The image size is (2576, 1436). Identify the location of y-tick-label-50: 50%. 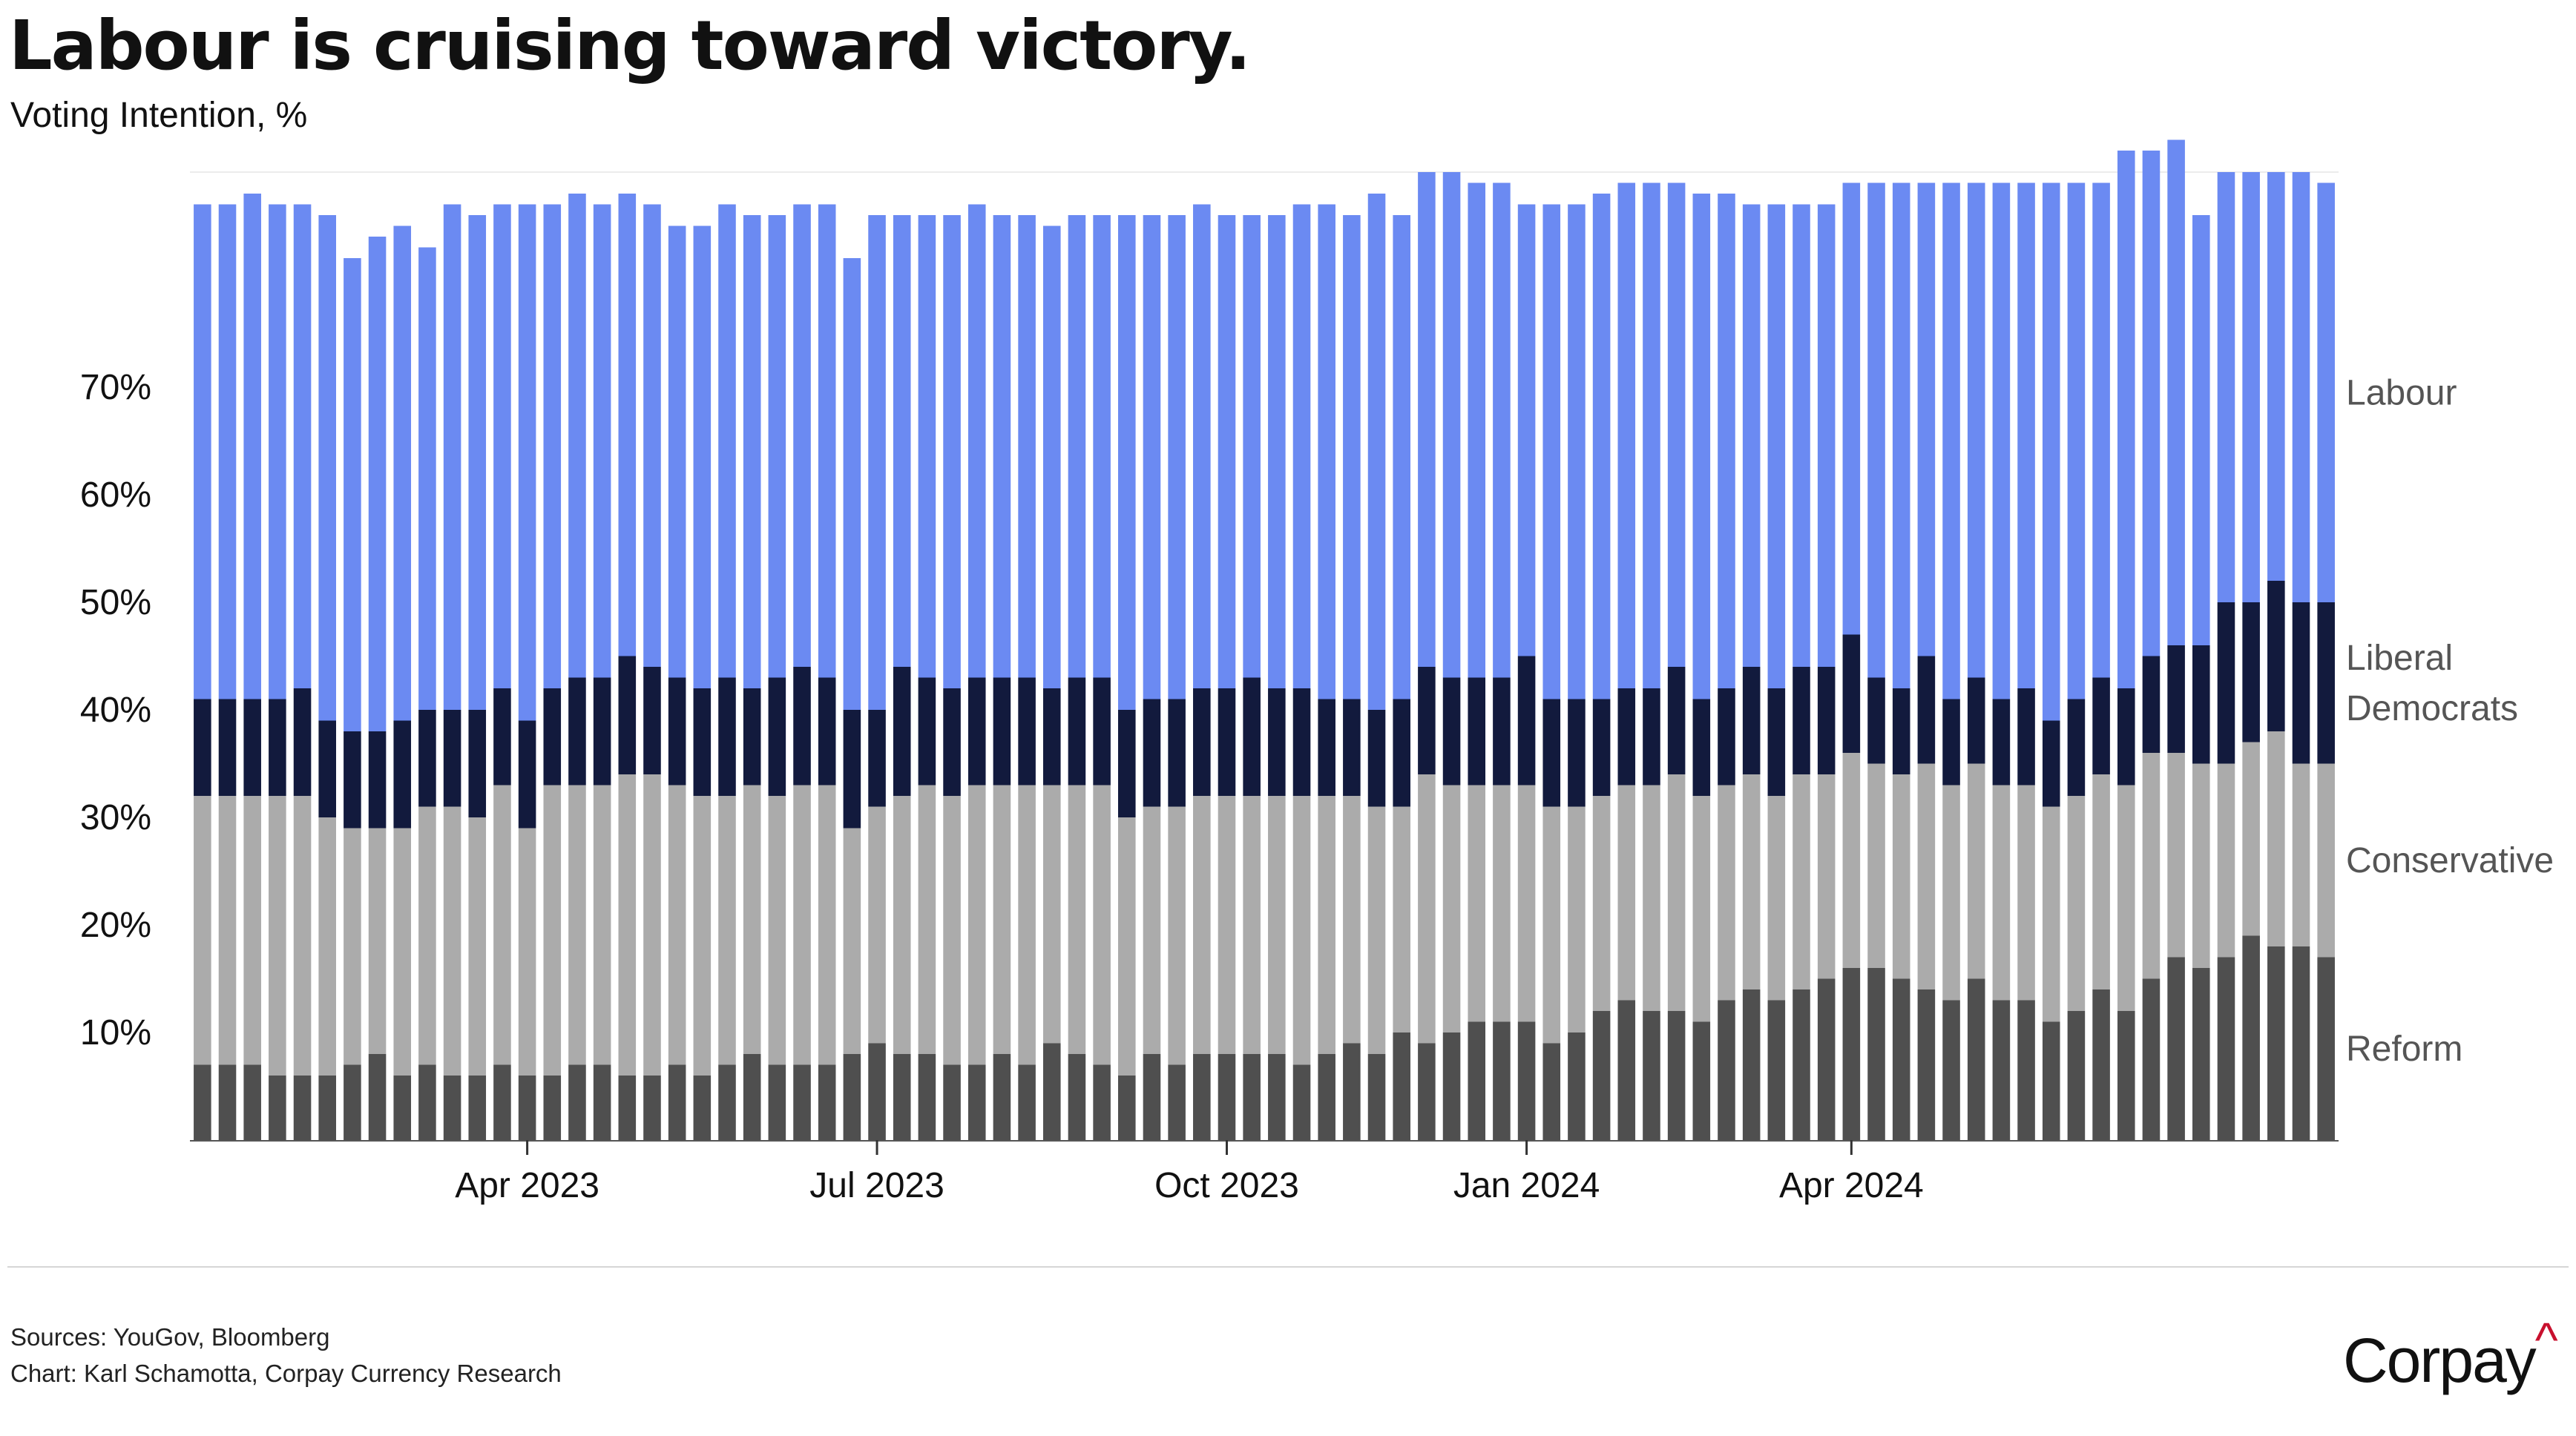
(115, 603).